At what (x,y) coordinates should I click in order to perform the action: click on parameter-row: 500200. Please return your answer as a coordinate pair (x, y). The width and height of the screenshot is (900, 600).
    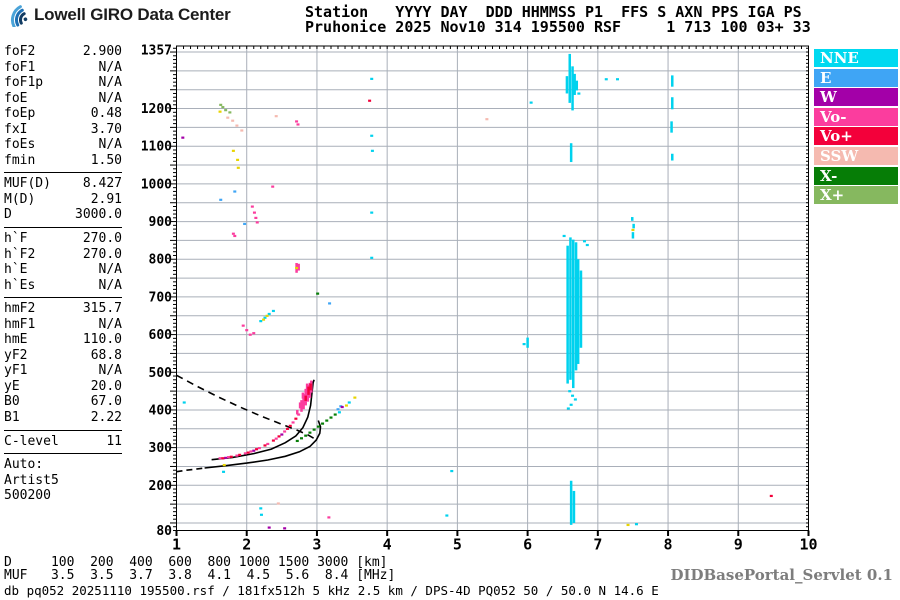
    Looking at the image, I should click on (63, 496).